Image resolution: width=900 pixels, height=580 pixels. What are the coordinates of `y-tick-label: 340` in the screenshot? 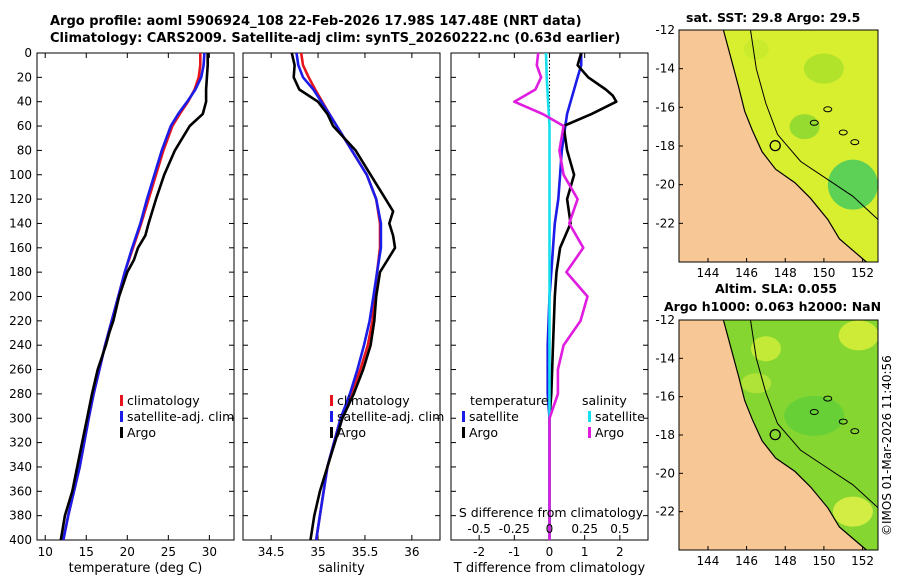 It's located at (20, 467).